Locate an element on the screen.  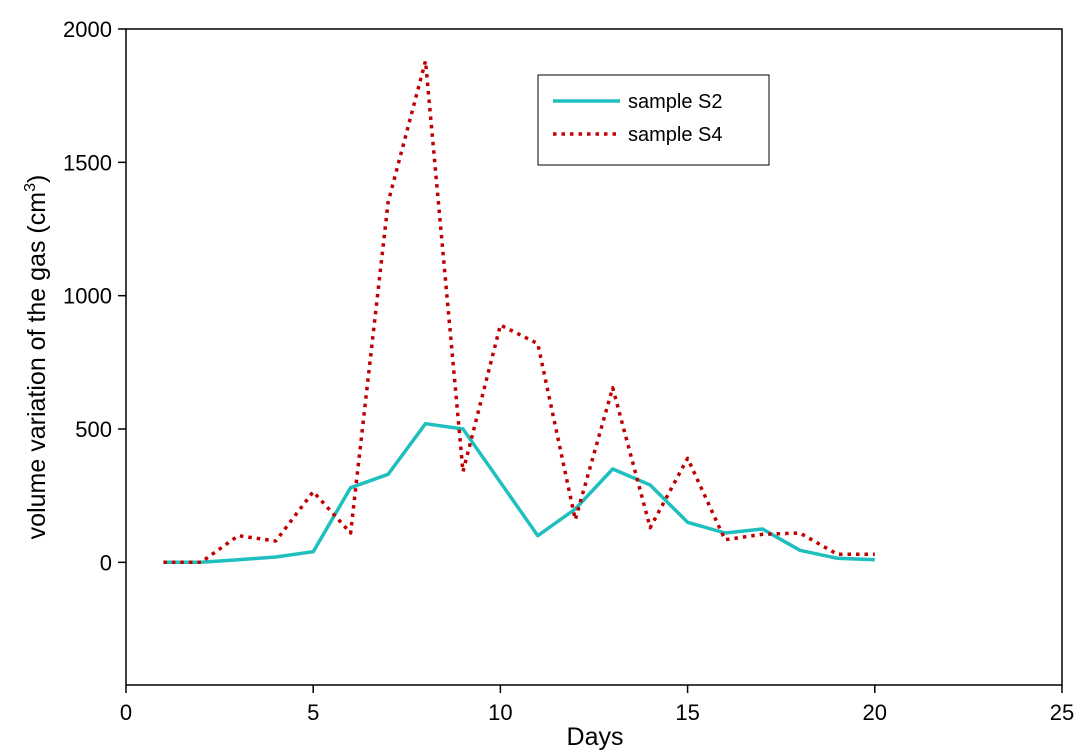
y-axis: 0 500 1000 1500 2000 is located at coordinates (94, 296).